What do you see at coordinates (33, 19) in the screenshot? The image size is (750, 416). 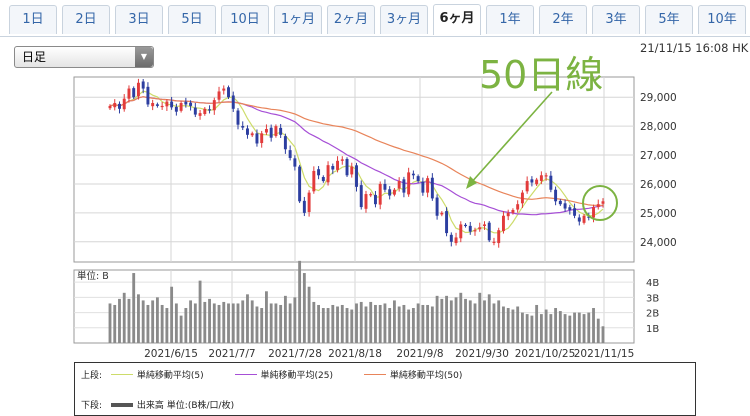 I see `tab-0: 1日` at bounding box center [33, 19].